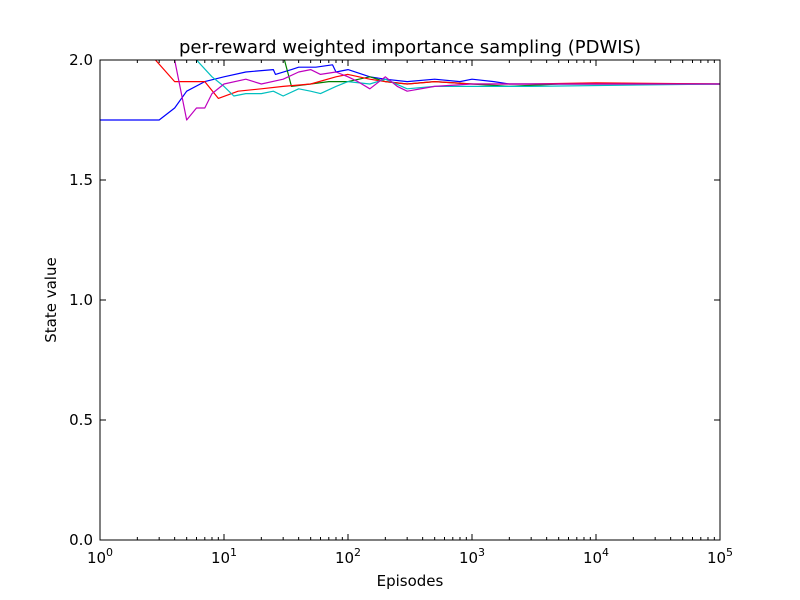 This screenshot has width=800, height=600. I want to click on x-tick-label: 10⁵, so click(720, 556).